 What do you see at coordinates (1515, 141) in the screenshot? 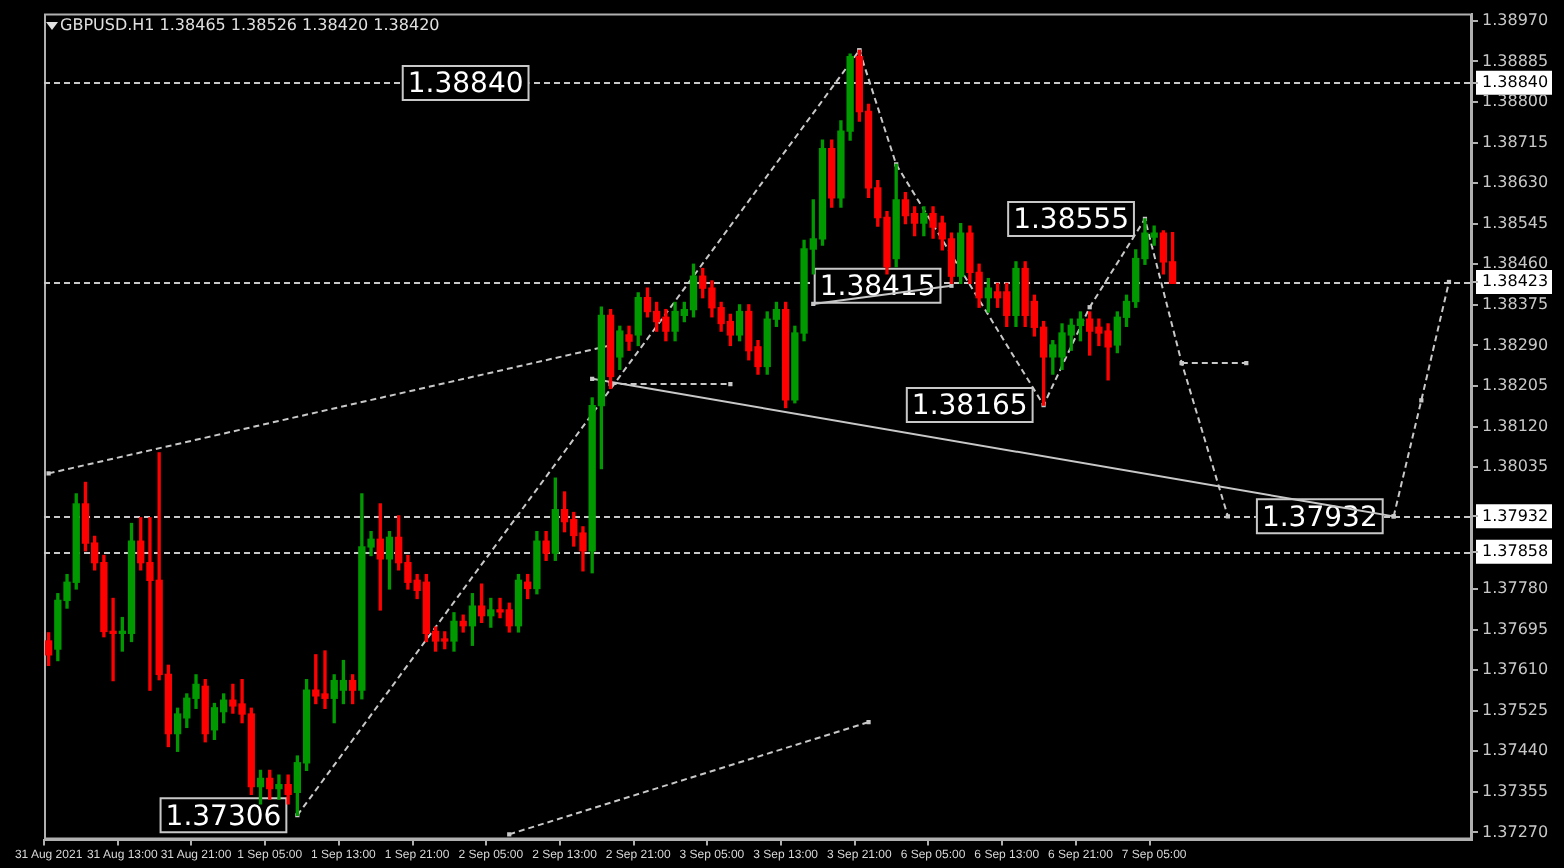
I see `y-tick-label: 1.38715` at bounding box center [1515, 141].